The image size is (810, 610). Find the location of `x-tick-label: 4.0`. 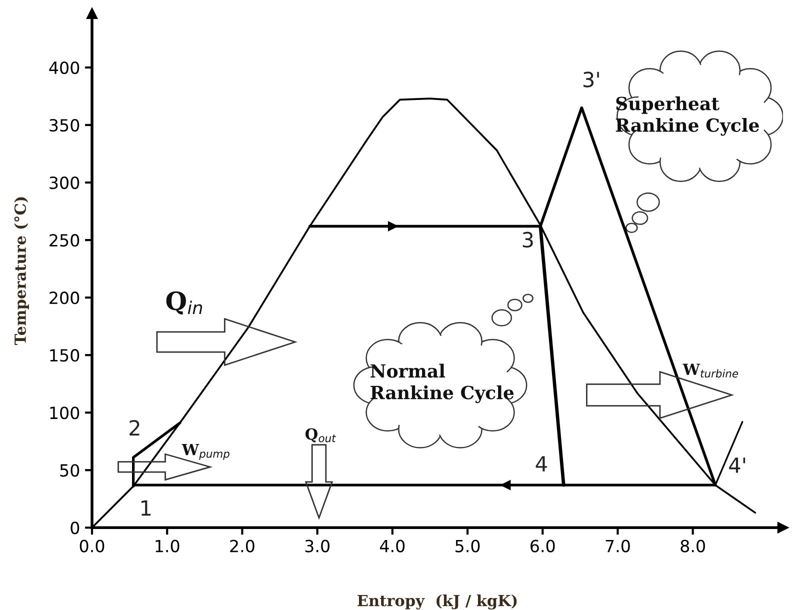

x-tick-label: 4.0 is located at coordinates (392, 546).